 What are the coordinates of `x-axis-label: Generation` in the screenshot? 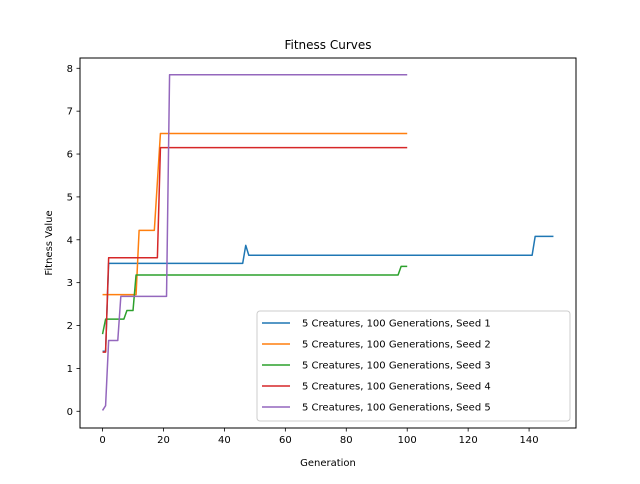 It's located at (328, 463).